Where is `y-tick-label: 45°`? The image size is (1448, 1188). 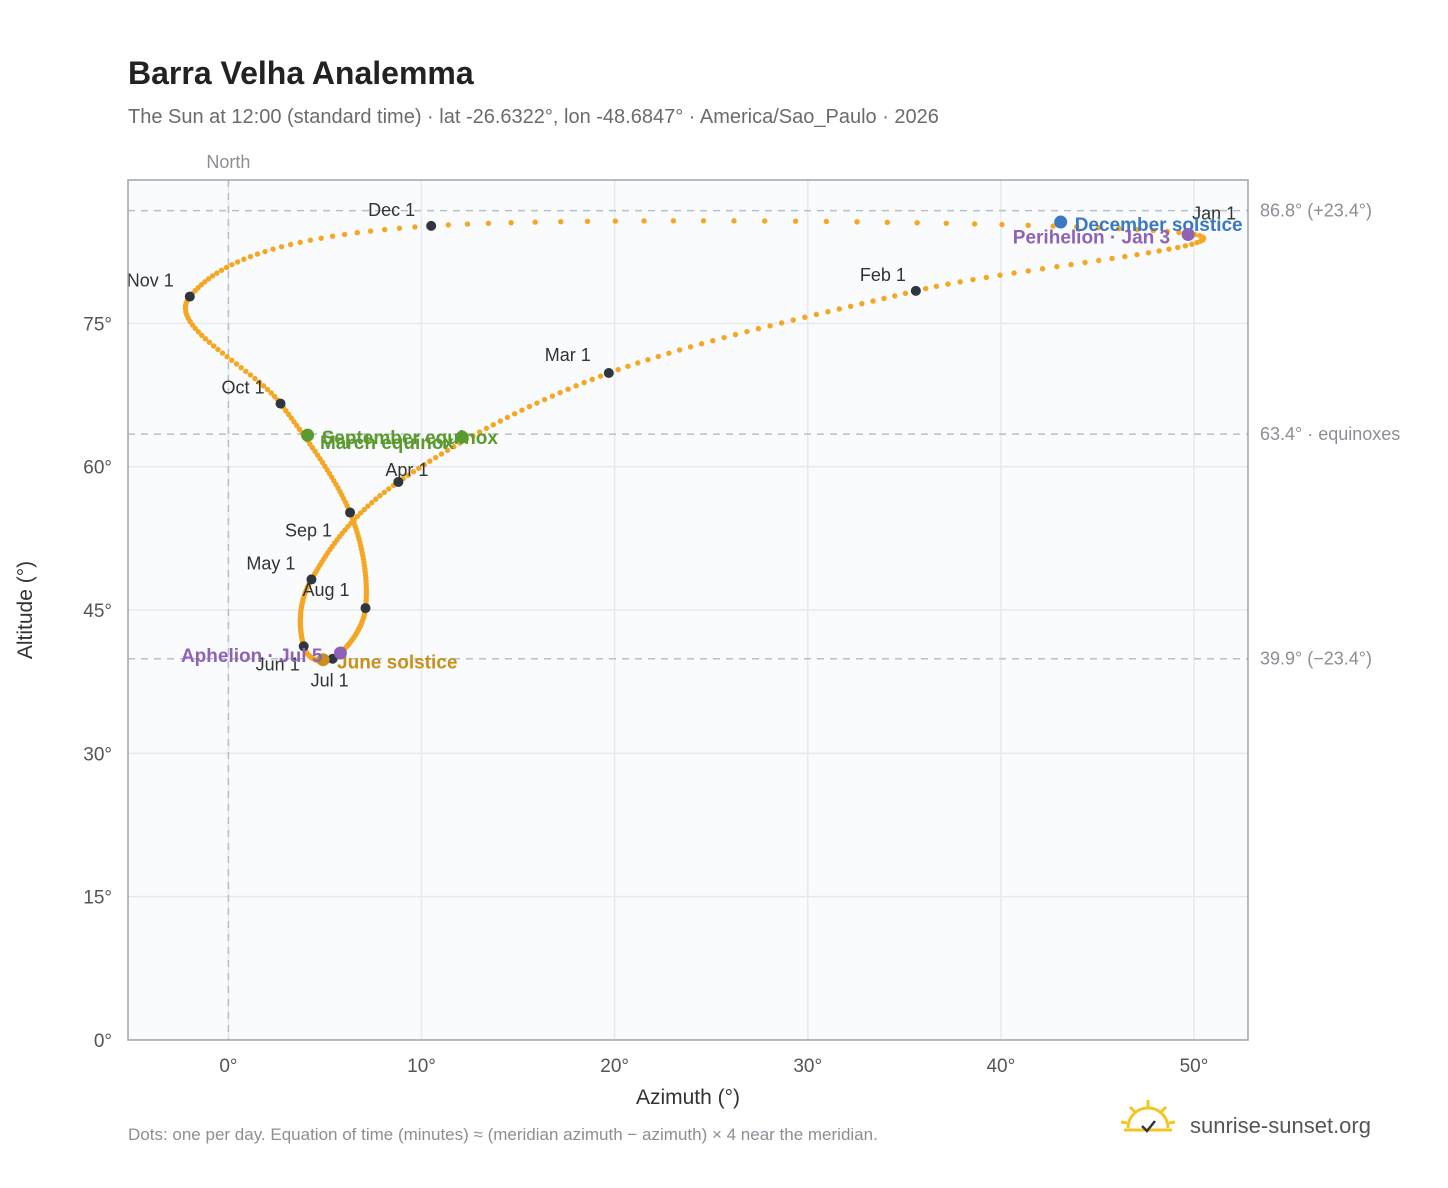
y-tick-label: 45° is located at coordinates (97, 611).